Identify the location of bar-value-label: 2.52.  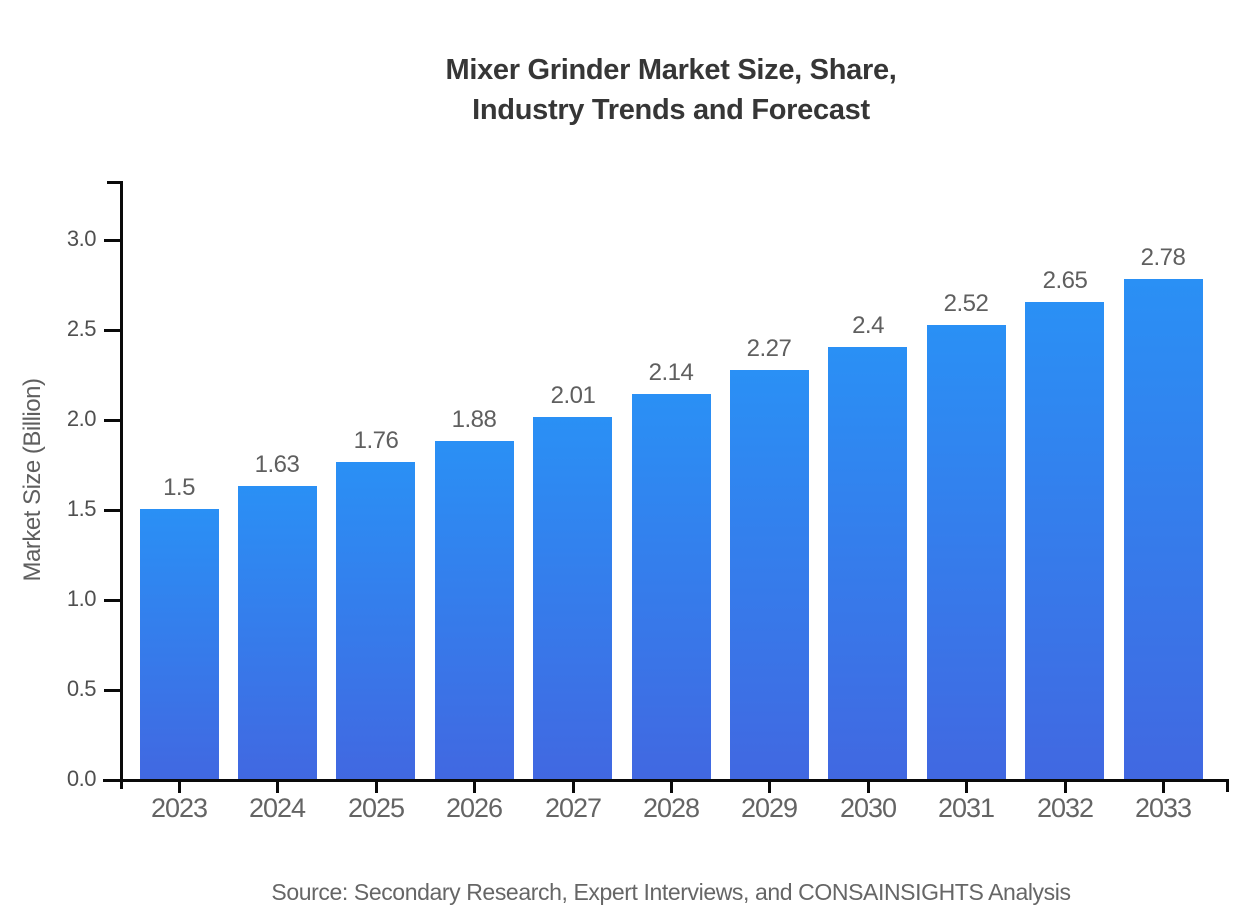
(966, 303).